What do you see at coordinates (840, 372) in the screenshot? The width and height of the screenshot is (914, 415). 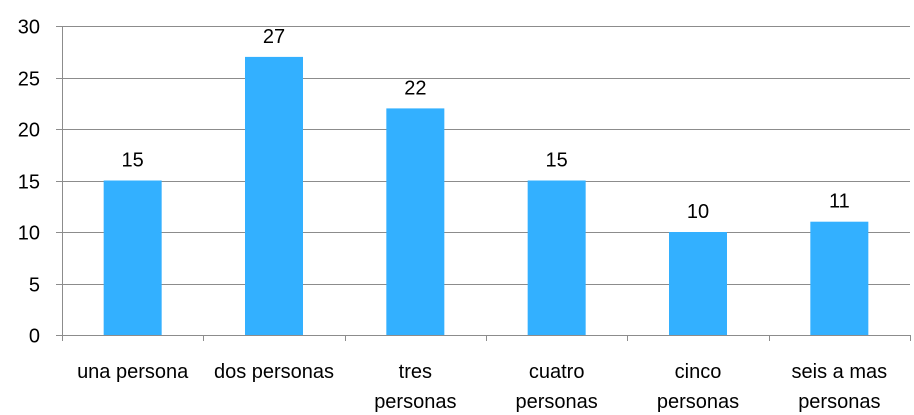 I see `x-category-label: seis a mas` at bounding box center [840, 372].